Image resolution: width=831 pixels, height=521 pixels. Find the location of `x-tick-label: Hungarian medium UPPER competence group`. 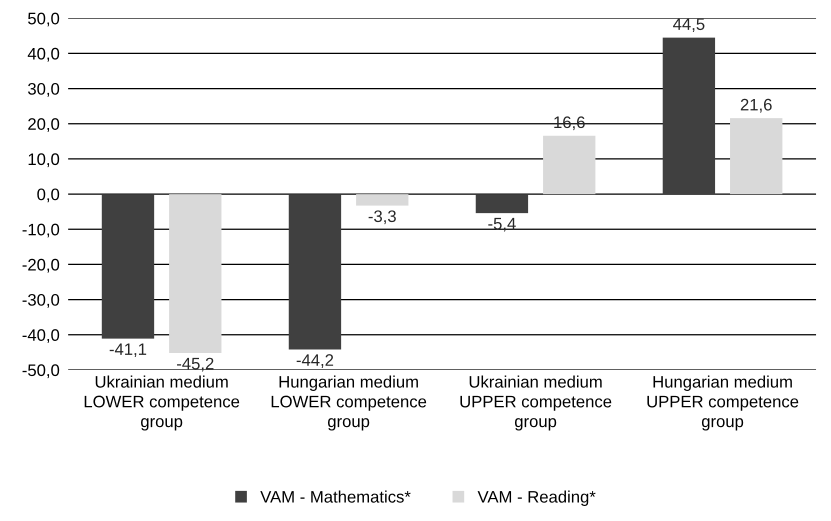

x-tick-label: Hungarian medium UPPER competence group is located at coordinates (722, 403).